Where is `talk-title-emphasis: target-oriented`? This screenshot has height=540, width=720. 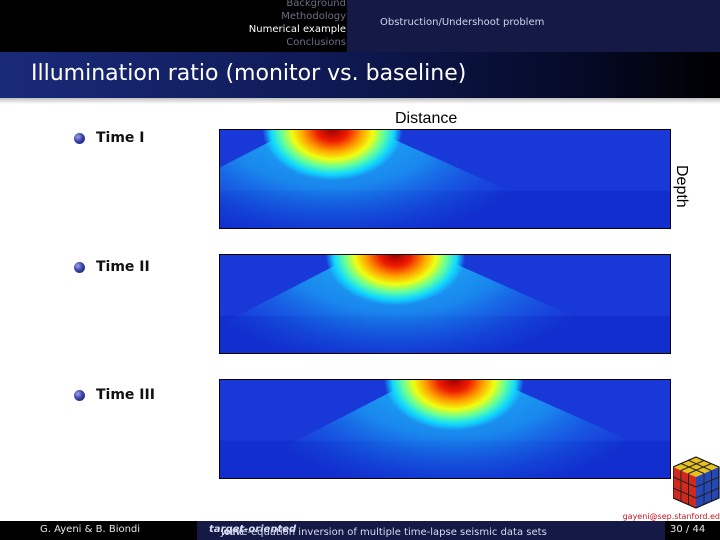
talk-title-emphasis: target-oriented is located at coordinates (253, 529).